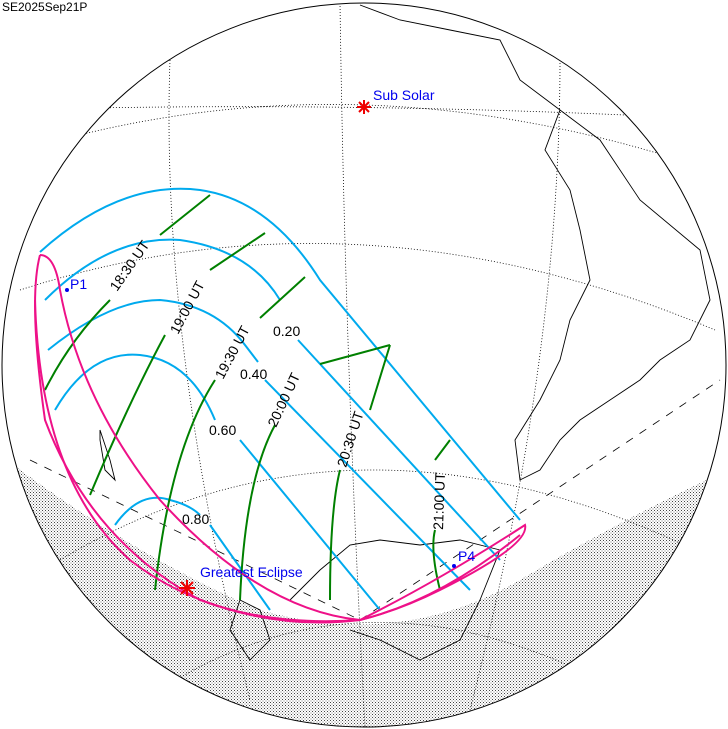 Image resolution: width=728 pixels, height=729 pixels. What do you see at coordinates (364, 107) in the screenshot?
I see `sub-solar-marker` at bounding box center [364, 107].